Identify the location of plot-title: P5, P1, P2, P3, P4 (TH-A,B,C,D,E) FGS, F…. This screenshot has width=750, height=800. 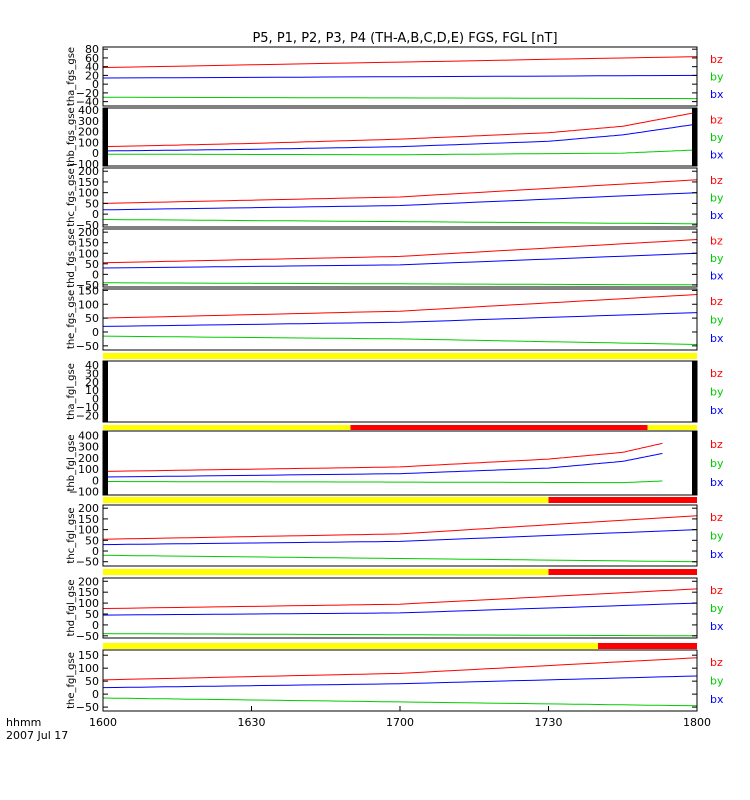
(404, 38).